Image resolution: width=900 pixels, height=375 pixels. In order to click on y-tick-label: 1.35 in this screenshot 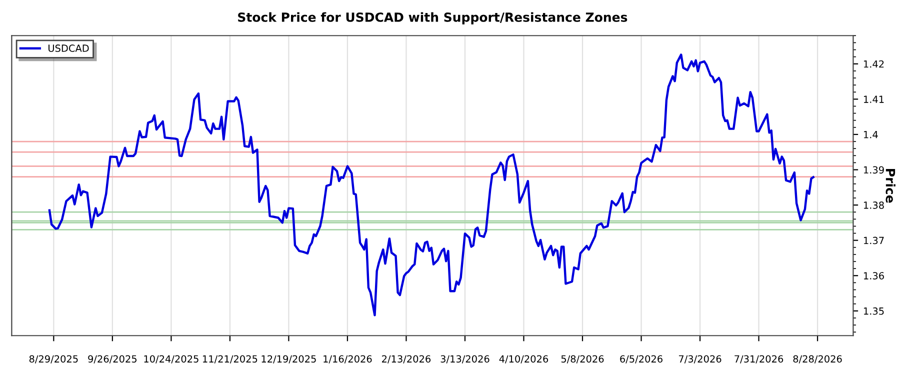, I will do `click(874, 311)`.